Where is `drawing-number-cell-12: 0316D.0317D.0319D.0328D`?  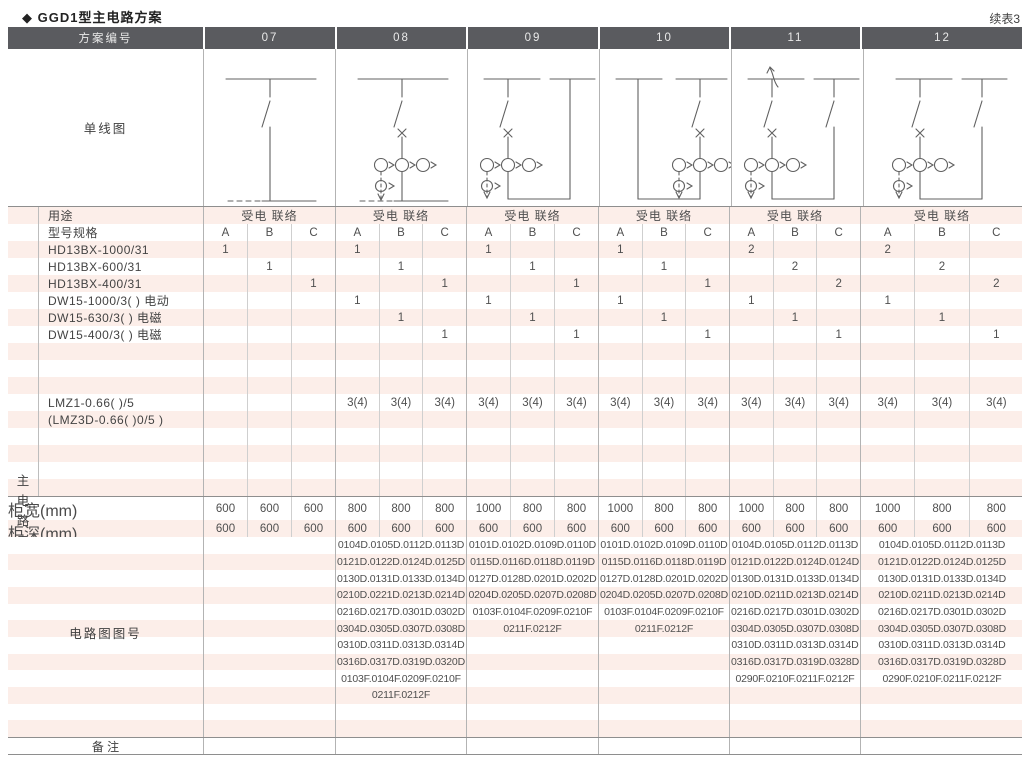 drawing-number-cell-12: 0316D.0317D.0319D.0328D is located at coordinates (941, 662).